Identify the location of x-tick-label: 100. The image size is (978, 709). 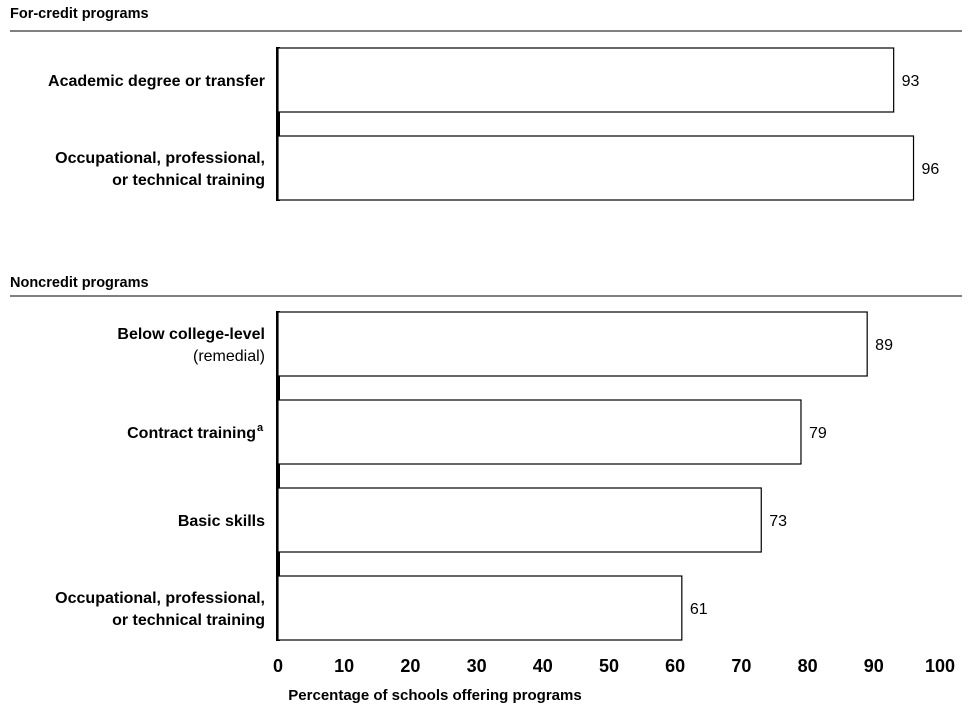
(940, 666).